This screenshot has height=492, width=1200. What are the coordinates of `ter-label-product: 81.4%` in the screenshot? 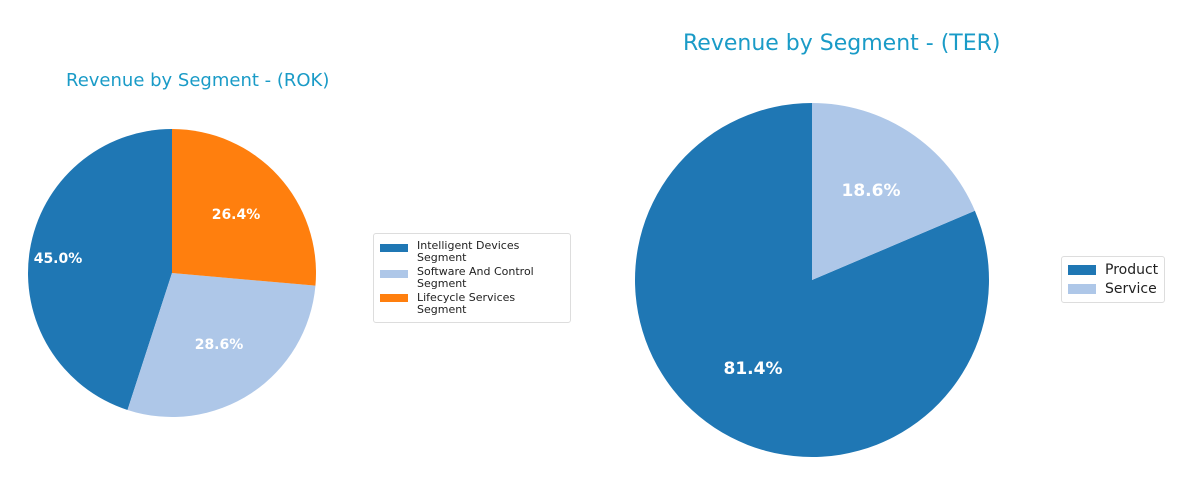 It's located at (753, 369).